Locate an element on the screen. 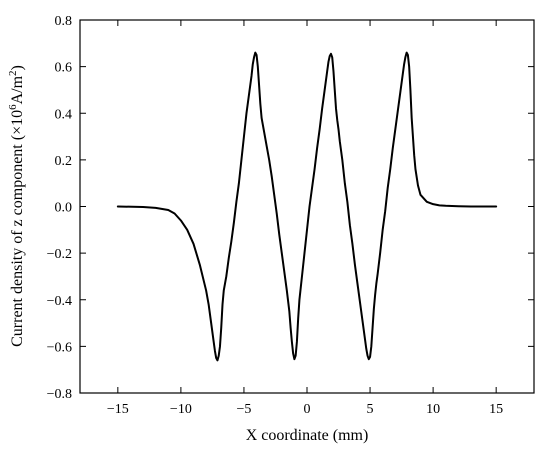 The height and width of the screenshot is (450, 550). y-tick-label: −0.2 is located at coordinates (59, 254).